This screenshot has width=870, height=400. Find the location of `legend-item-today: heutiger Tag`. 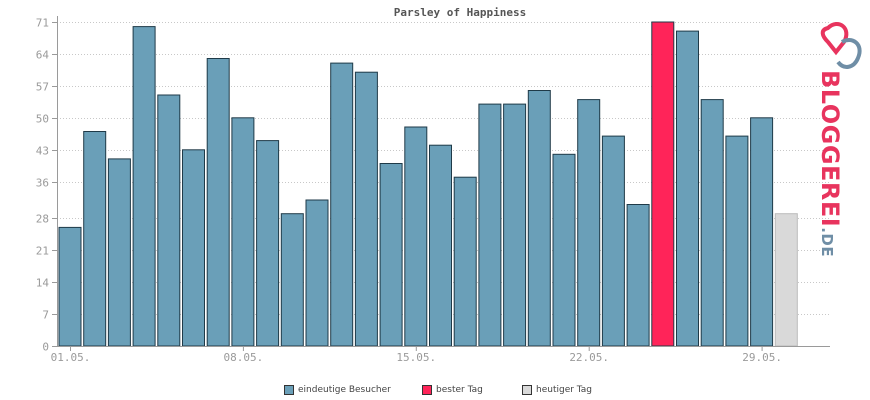

legend-item-today: heutiger Tag is located at coordinates (557, 390).